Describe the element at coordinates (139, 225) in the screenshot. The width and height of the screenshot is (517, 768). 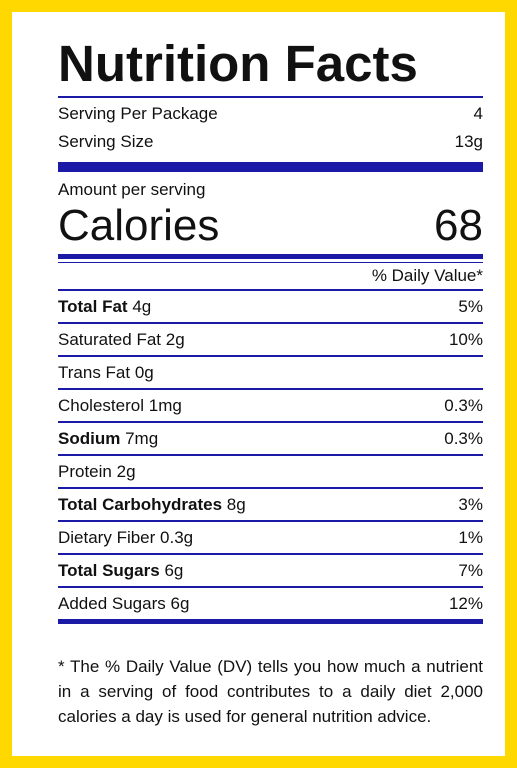
I see `calories-label: Calories` at that location.